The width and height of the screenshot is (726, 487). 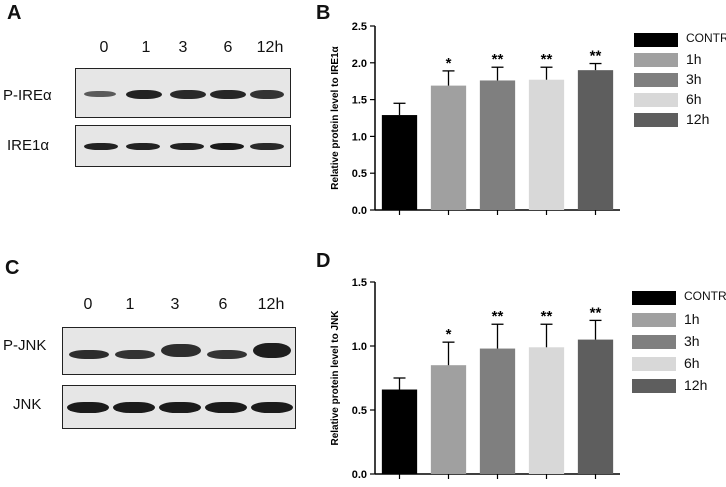 What do you see at coordinates (359, 27) in the screenshot?
I see `y-tick-label: 2.5` at bounding box center [359, 27].